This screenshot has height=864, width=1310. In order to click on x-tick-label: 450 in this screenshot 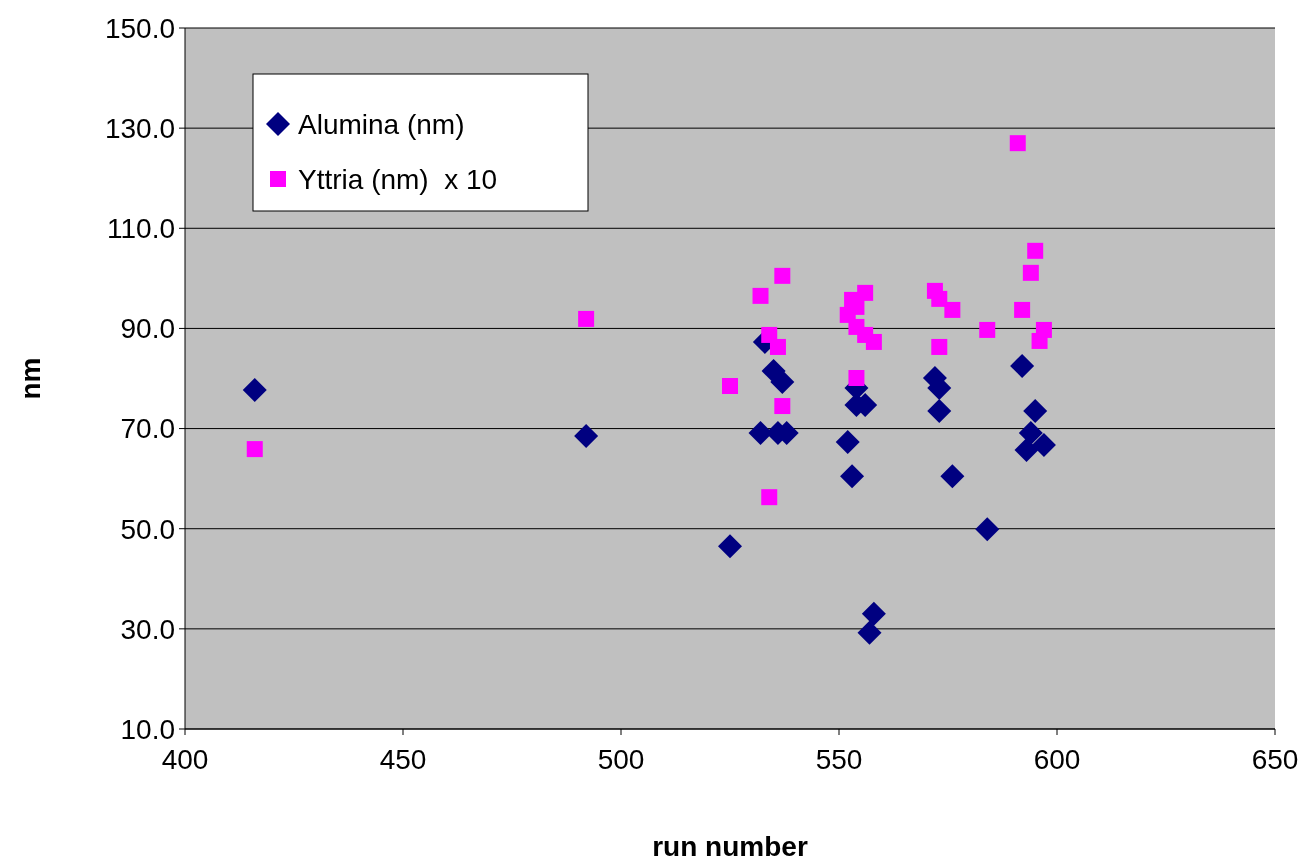, I will do `click(403, 759)`.